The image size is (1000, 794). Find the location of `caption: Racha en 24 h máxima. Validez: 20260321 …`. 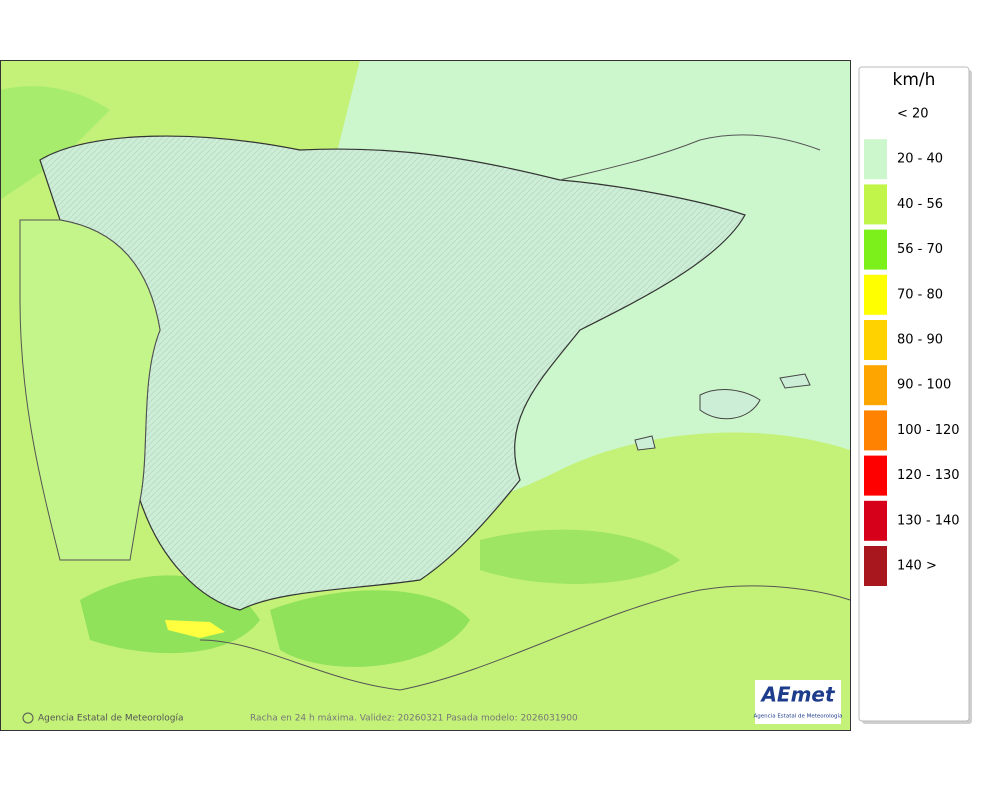

caption: Racha en 24 h máxima. Validez: 20260321 … is located at coordinates (414, 719).